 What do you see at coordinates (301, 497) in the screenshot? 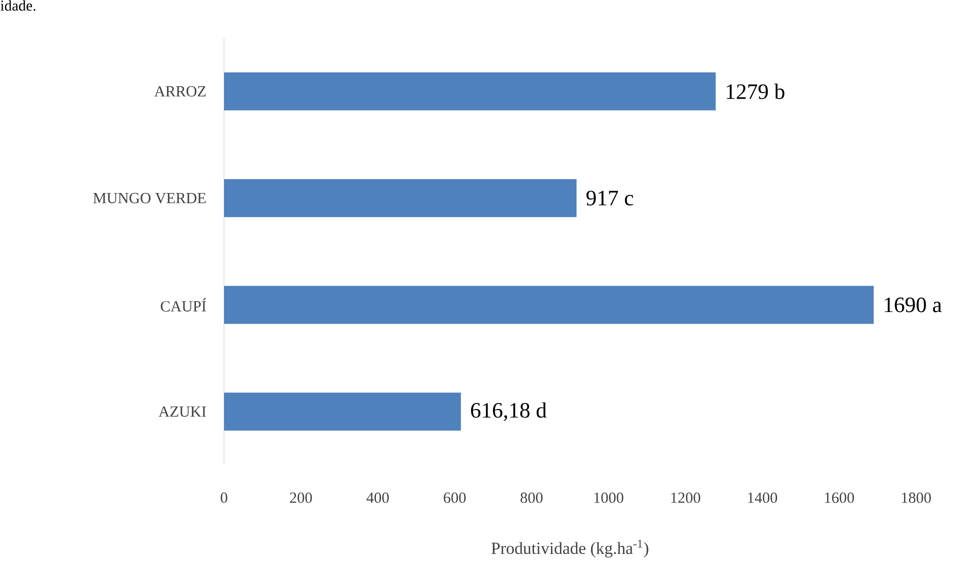
I see `x-tick-label: 200` at bounding box center [301, 497].